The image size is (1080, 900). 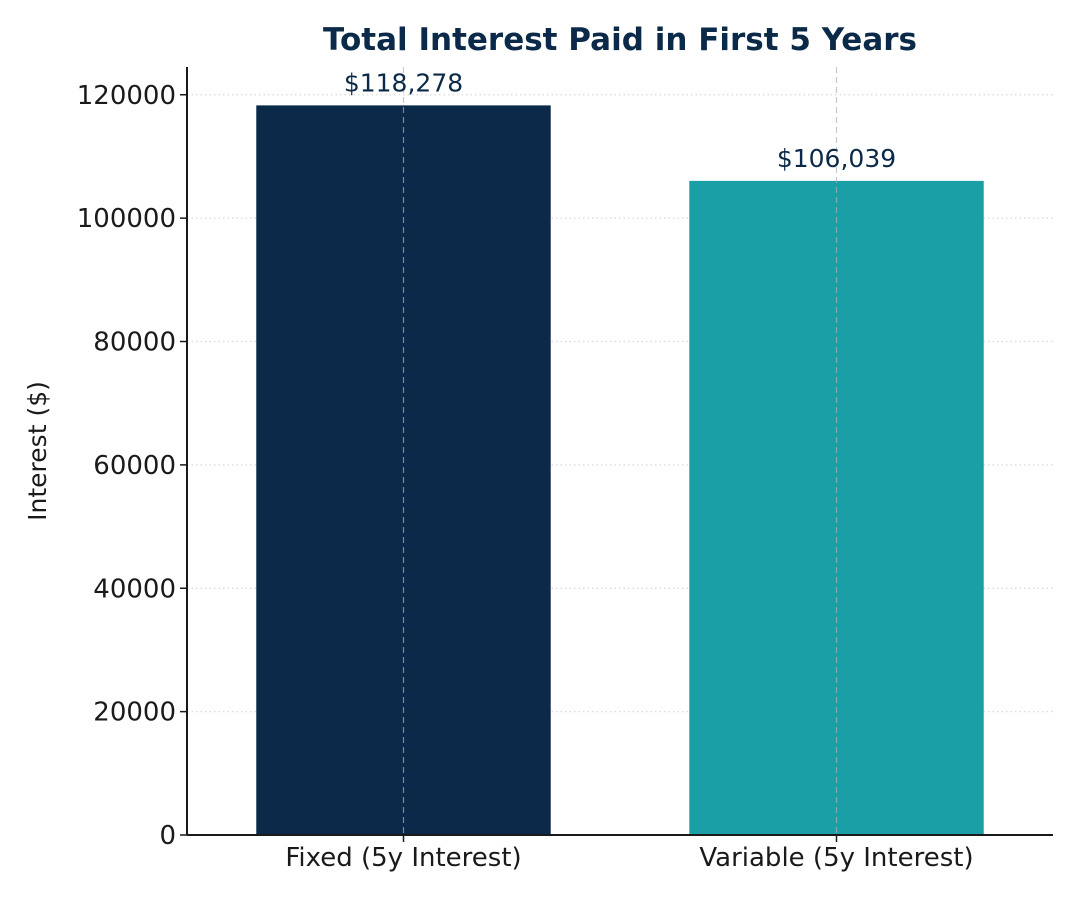 What do you see at coordinates (836, 158) in the screenshot?
I see `data-label: $106,039` at bounding box center [836, 158].